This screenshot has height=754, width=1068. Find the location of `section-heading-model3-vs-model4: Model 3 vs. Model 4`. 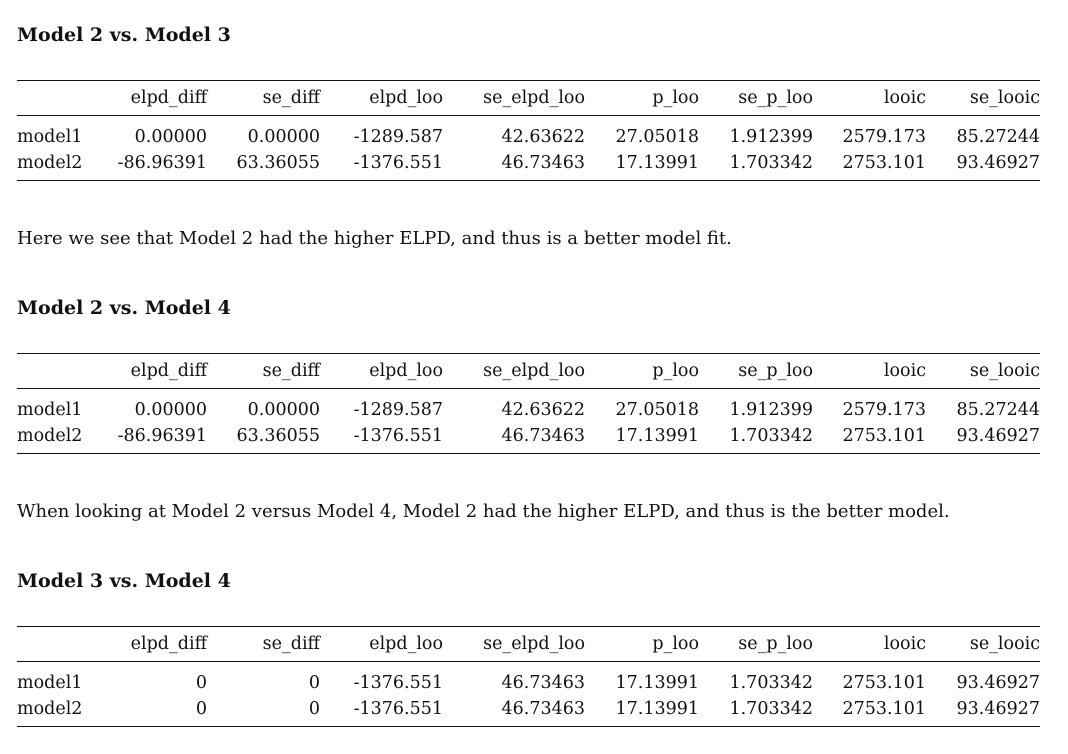

section-heading-model3-vs-model4: Model 3 vs. Model 4 is located at coordinates (124, 581).